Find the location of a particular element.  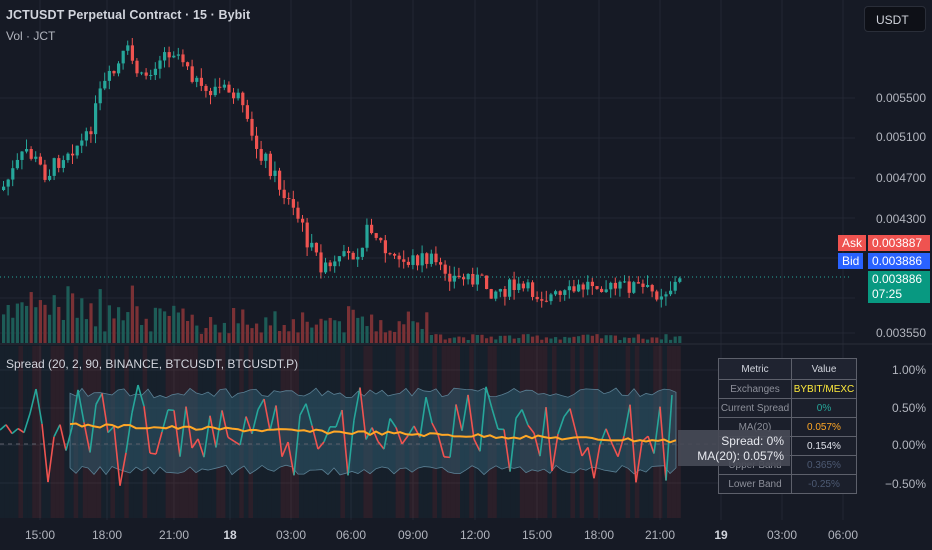

time-tick: 06:00 is located at coordinates (351, 535).